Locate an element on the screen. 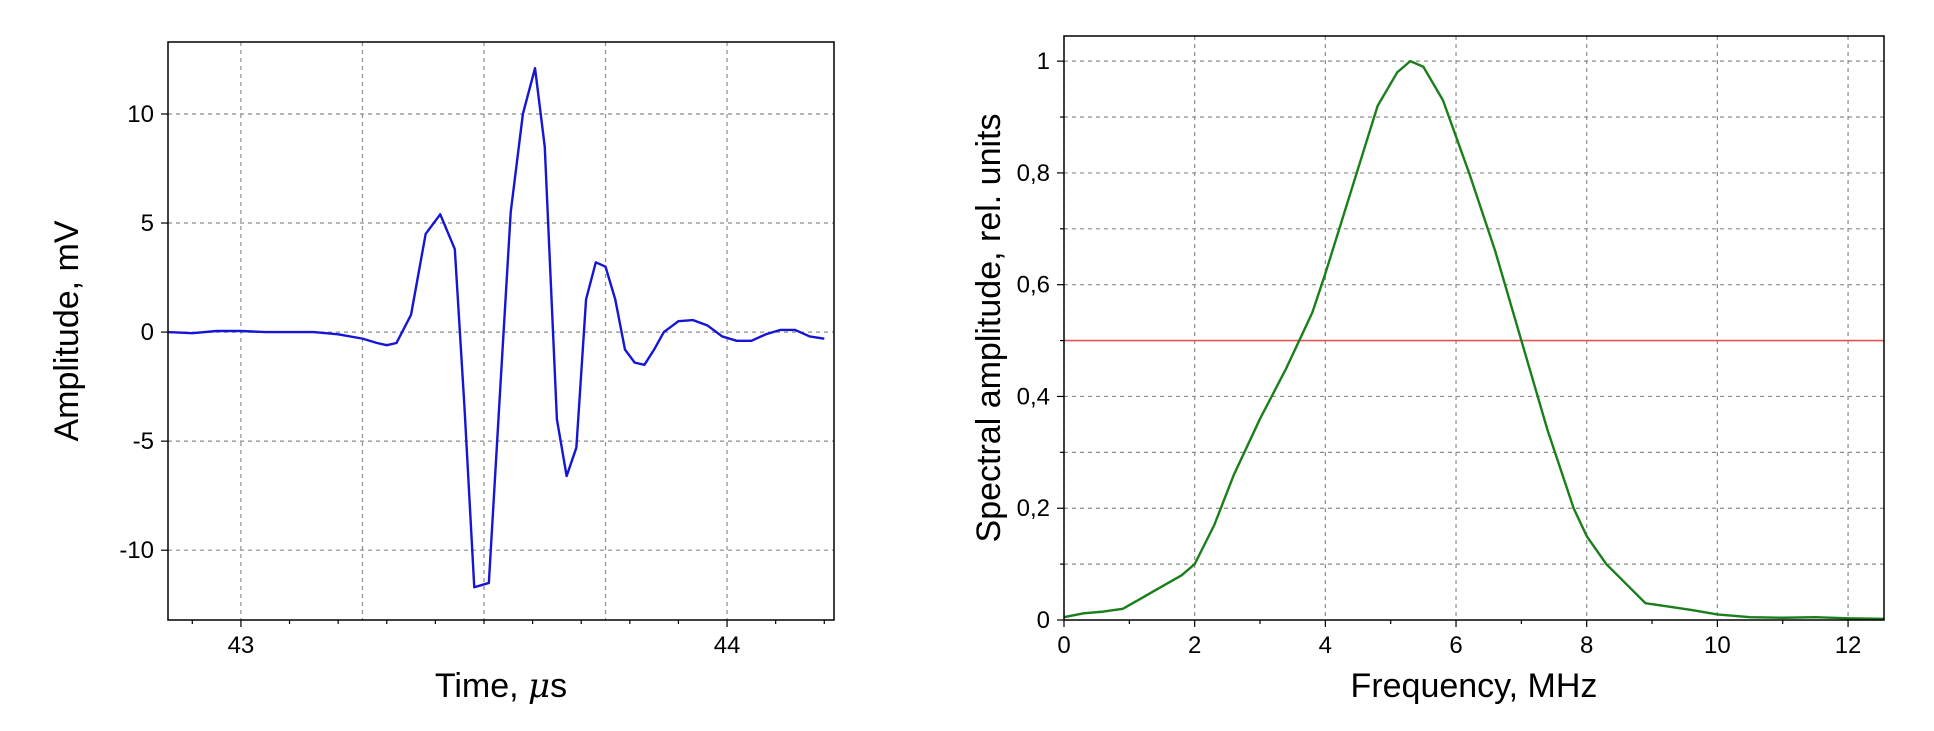 The height and width of the screenshot is (731, 1934). x-axis-label: Frequency, MHz is located at coordinates (1474, 686).